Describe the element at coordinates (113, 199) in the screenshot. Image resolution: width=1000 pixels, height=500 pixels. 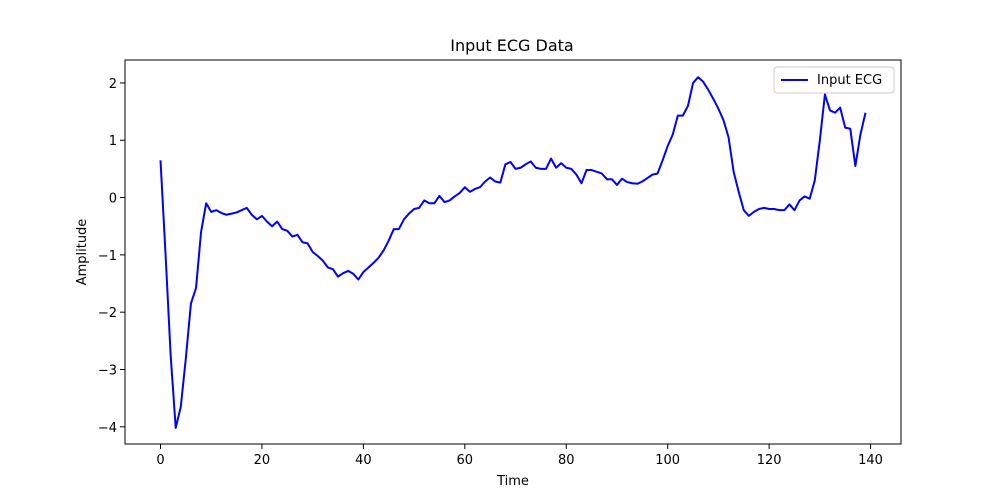
I see `y-tick-label: 0` at that location.